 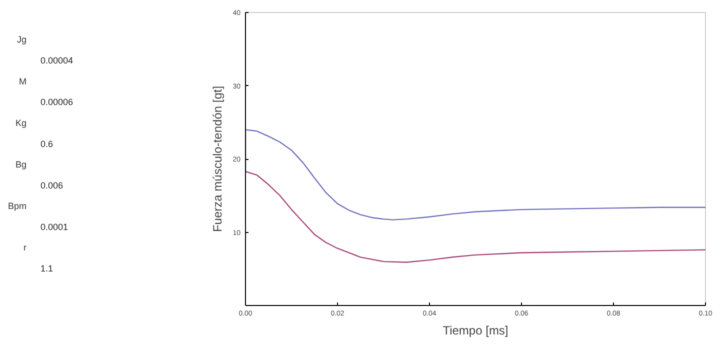 What do you see at coordinates (21, 165) in the screenshot?
I see `text: Bg` at bounding box center [21, 165].